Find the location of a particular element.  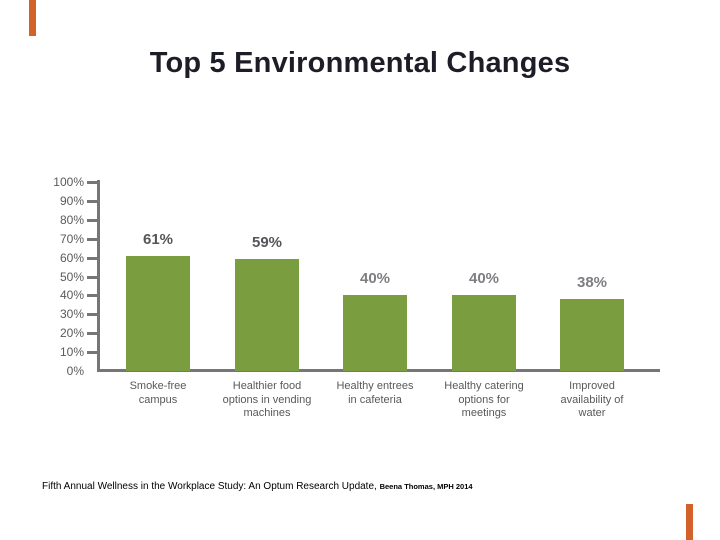

bar-category-label: Smoke-free campus is located at coordinates (158, 393).